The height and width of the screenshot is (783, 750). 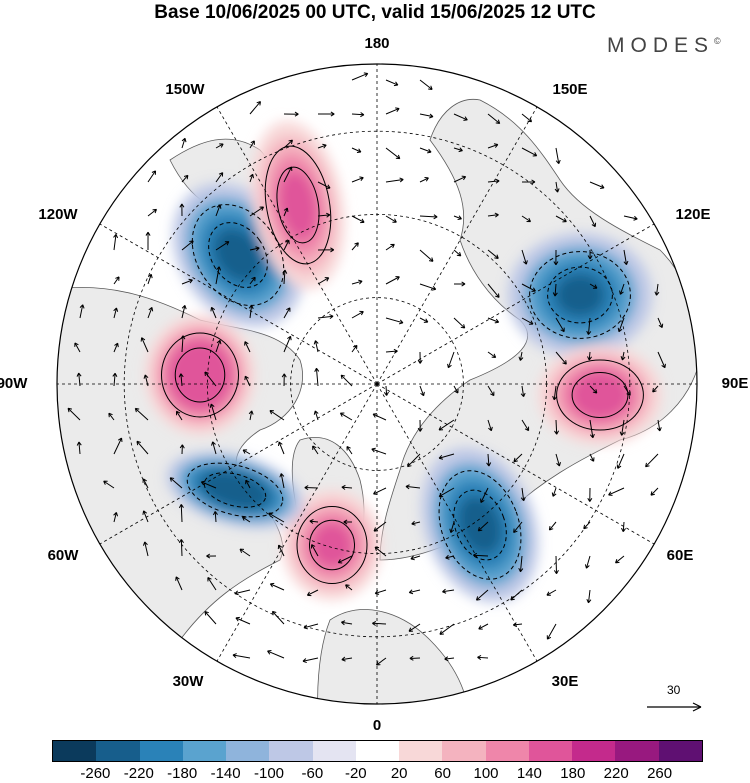 What do you see at coordinates (63, 555) in the screenshot?
I see `longitude-label: 60W` at bounding box center [63, 555].